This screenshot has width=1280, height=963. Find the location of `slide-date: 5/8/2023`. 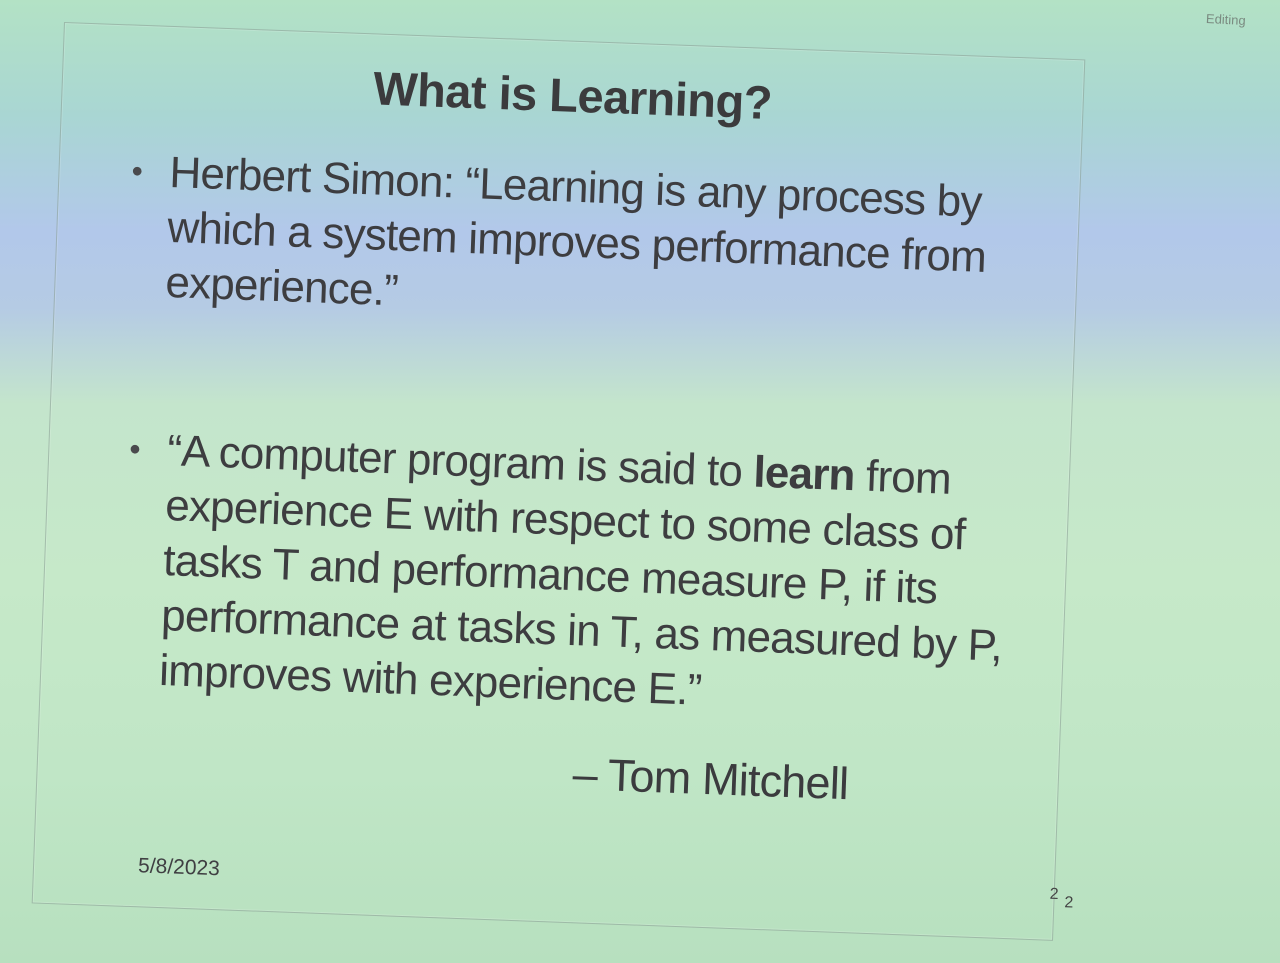

slide-date: 5/8/2023 is located at coordinates (179, 867).